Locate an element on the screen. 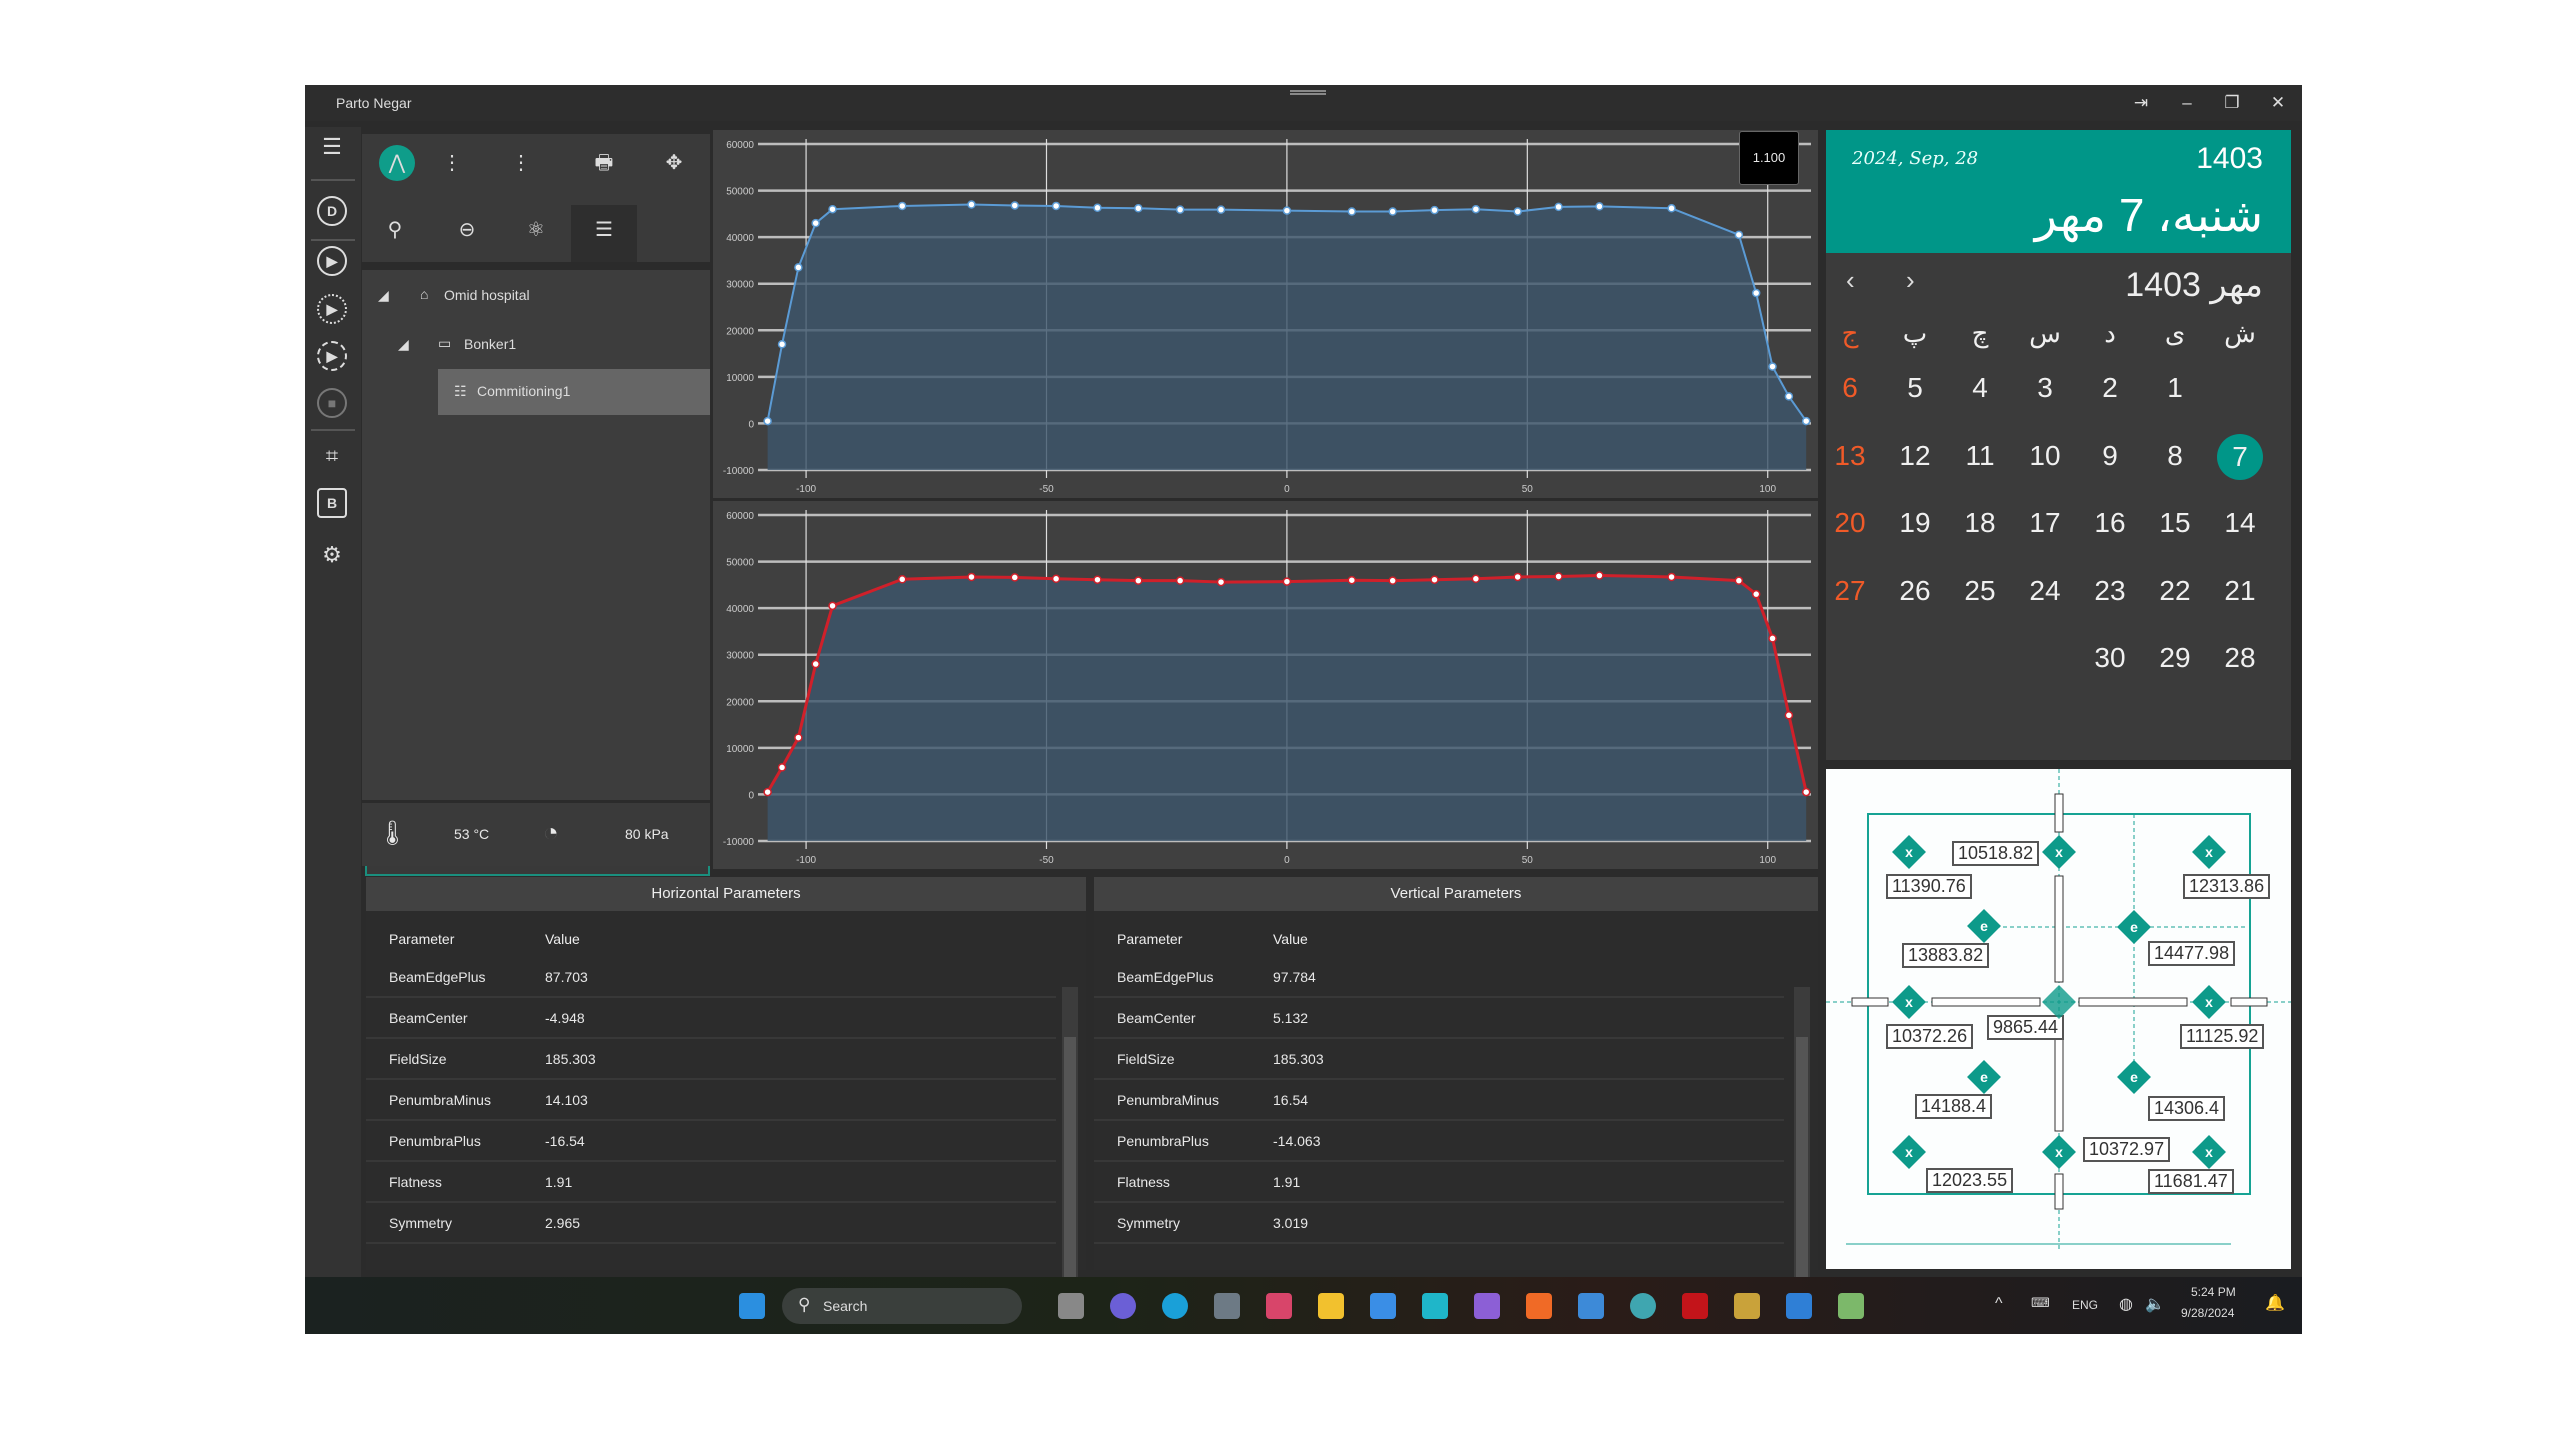 The height and width of the screenshot is (1440, 2560). calendar-day: 14 is located at coordinates (2240, 522).